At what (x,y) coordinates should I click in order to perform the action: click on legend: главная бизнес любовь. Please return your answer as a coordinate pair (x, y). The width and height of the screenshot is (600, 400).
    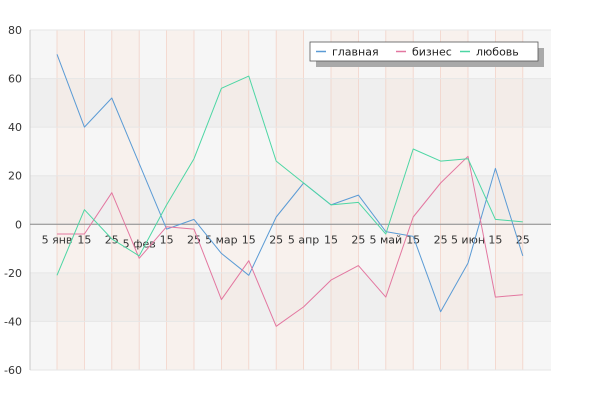
    Looking at the image, I should click on (426, 54).